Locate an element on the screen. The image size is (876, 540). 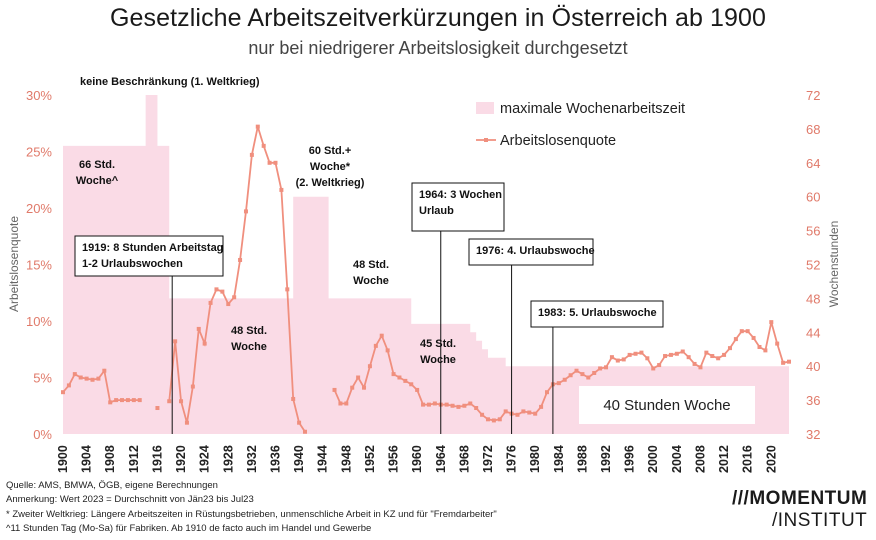
y-right-tick-label: 48 is located at coordinates (813, 298).